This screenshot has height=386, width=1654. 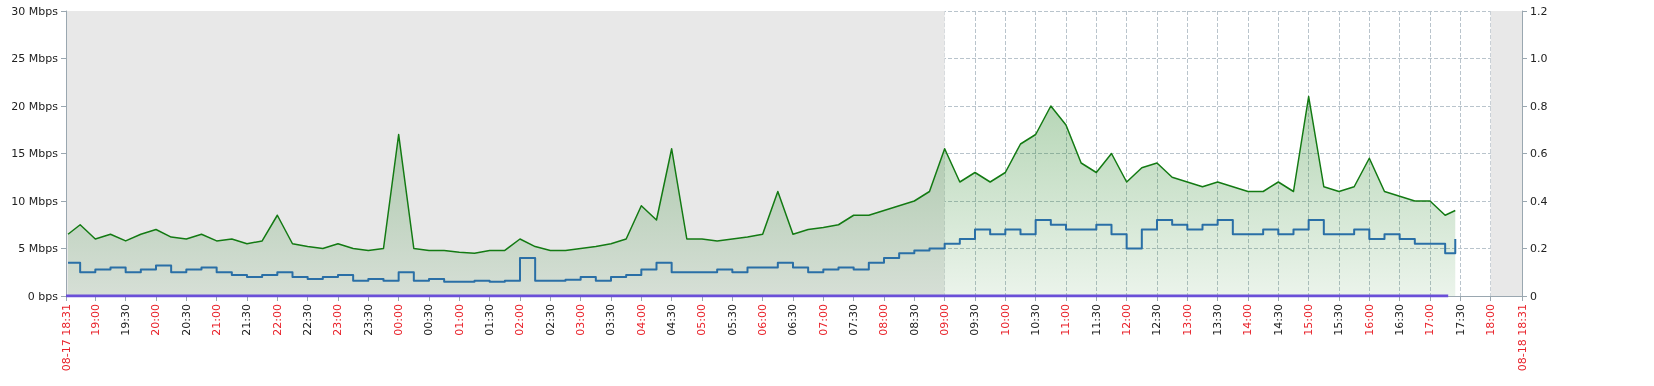 What do you see at coordinates (1539, 248) in the screenshot?
I see `y2-tick-label: 0.2` at bounding box center [1539, 248].